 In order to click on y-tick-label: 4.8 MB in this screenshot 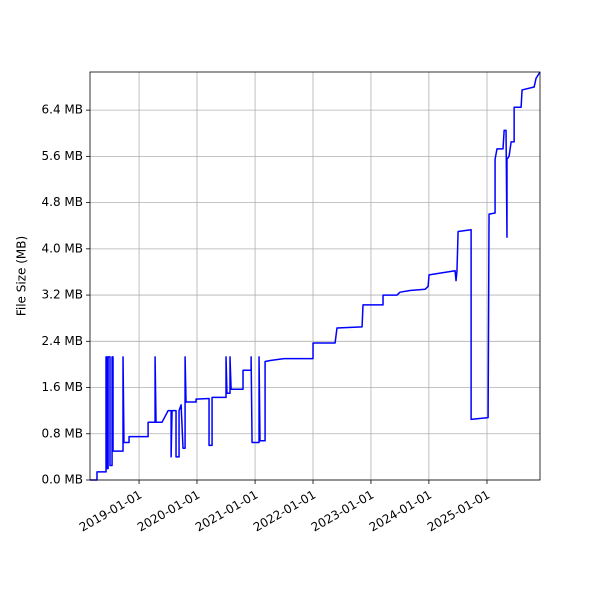, I will do `click(62, 202)`.